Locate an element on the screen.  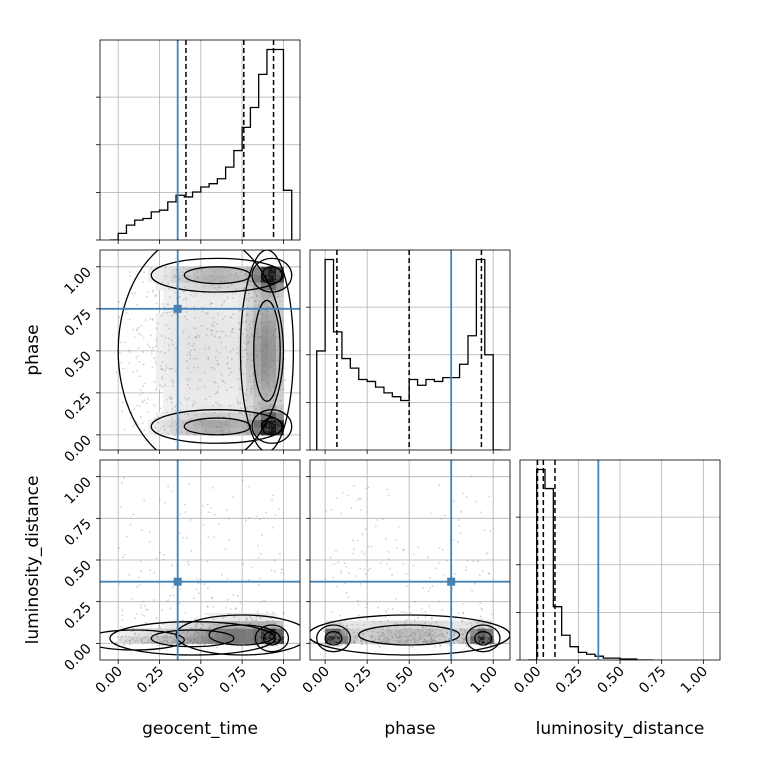
contour-line is located at coordinates (333, 638).